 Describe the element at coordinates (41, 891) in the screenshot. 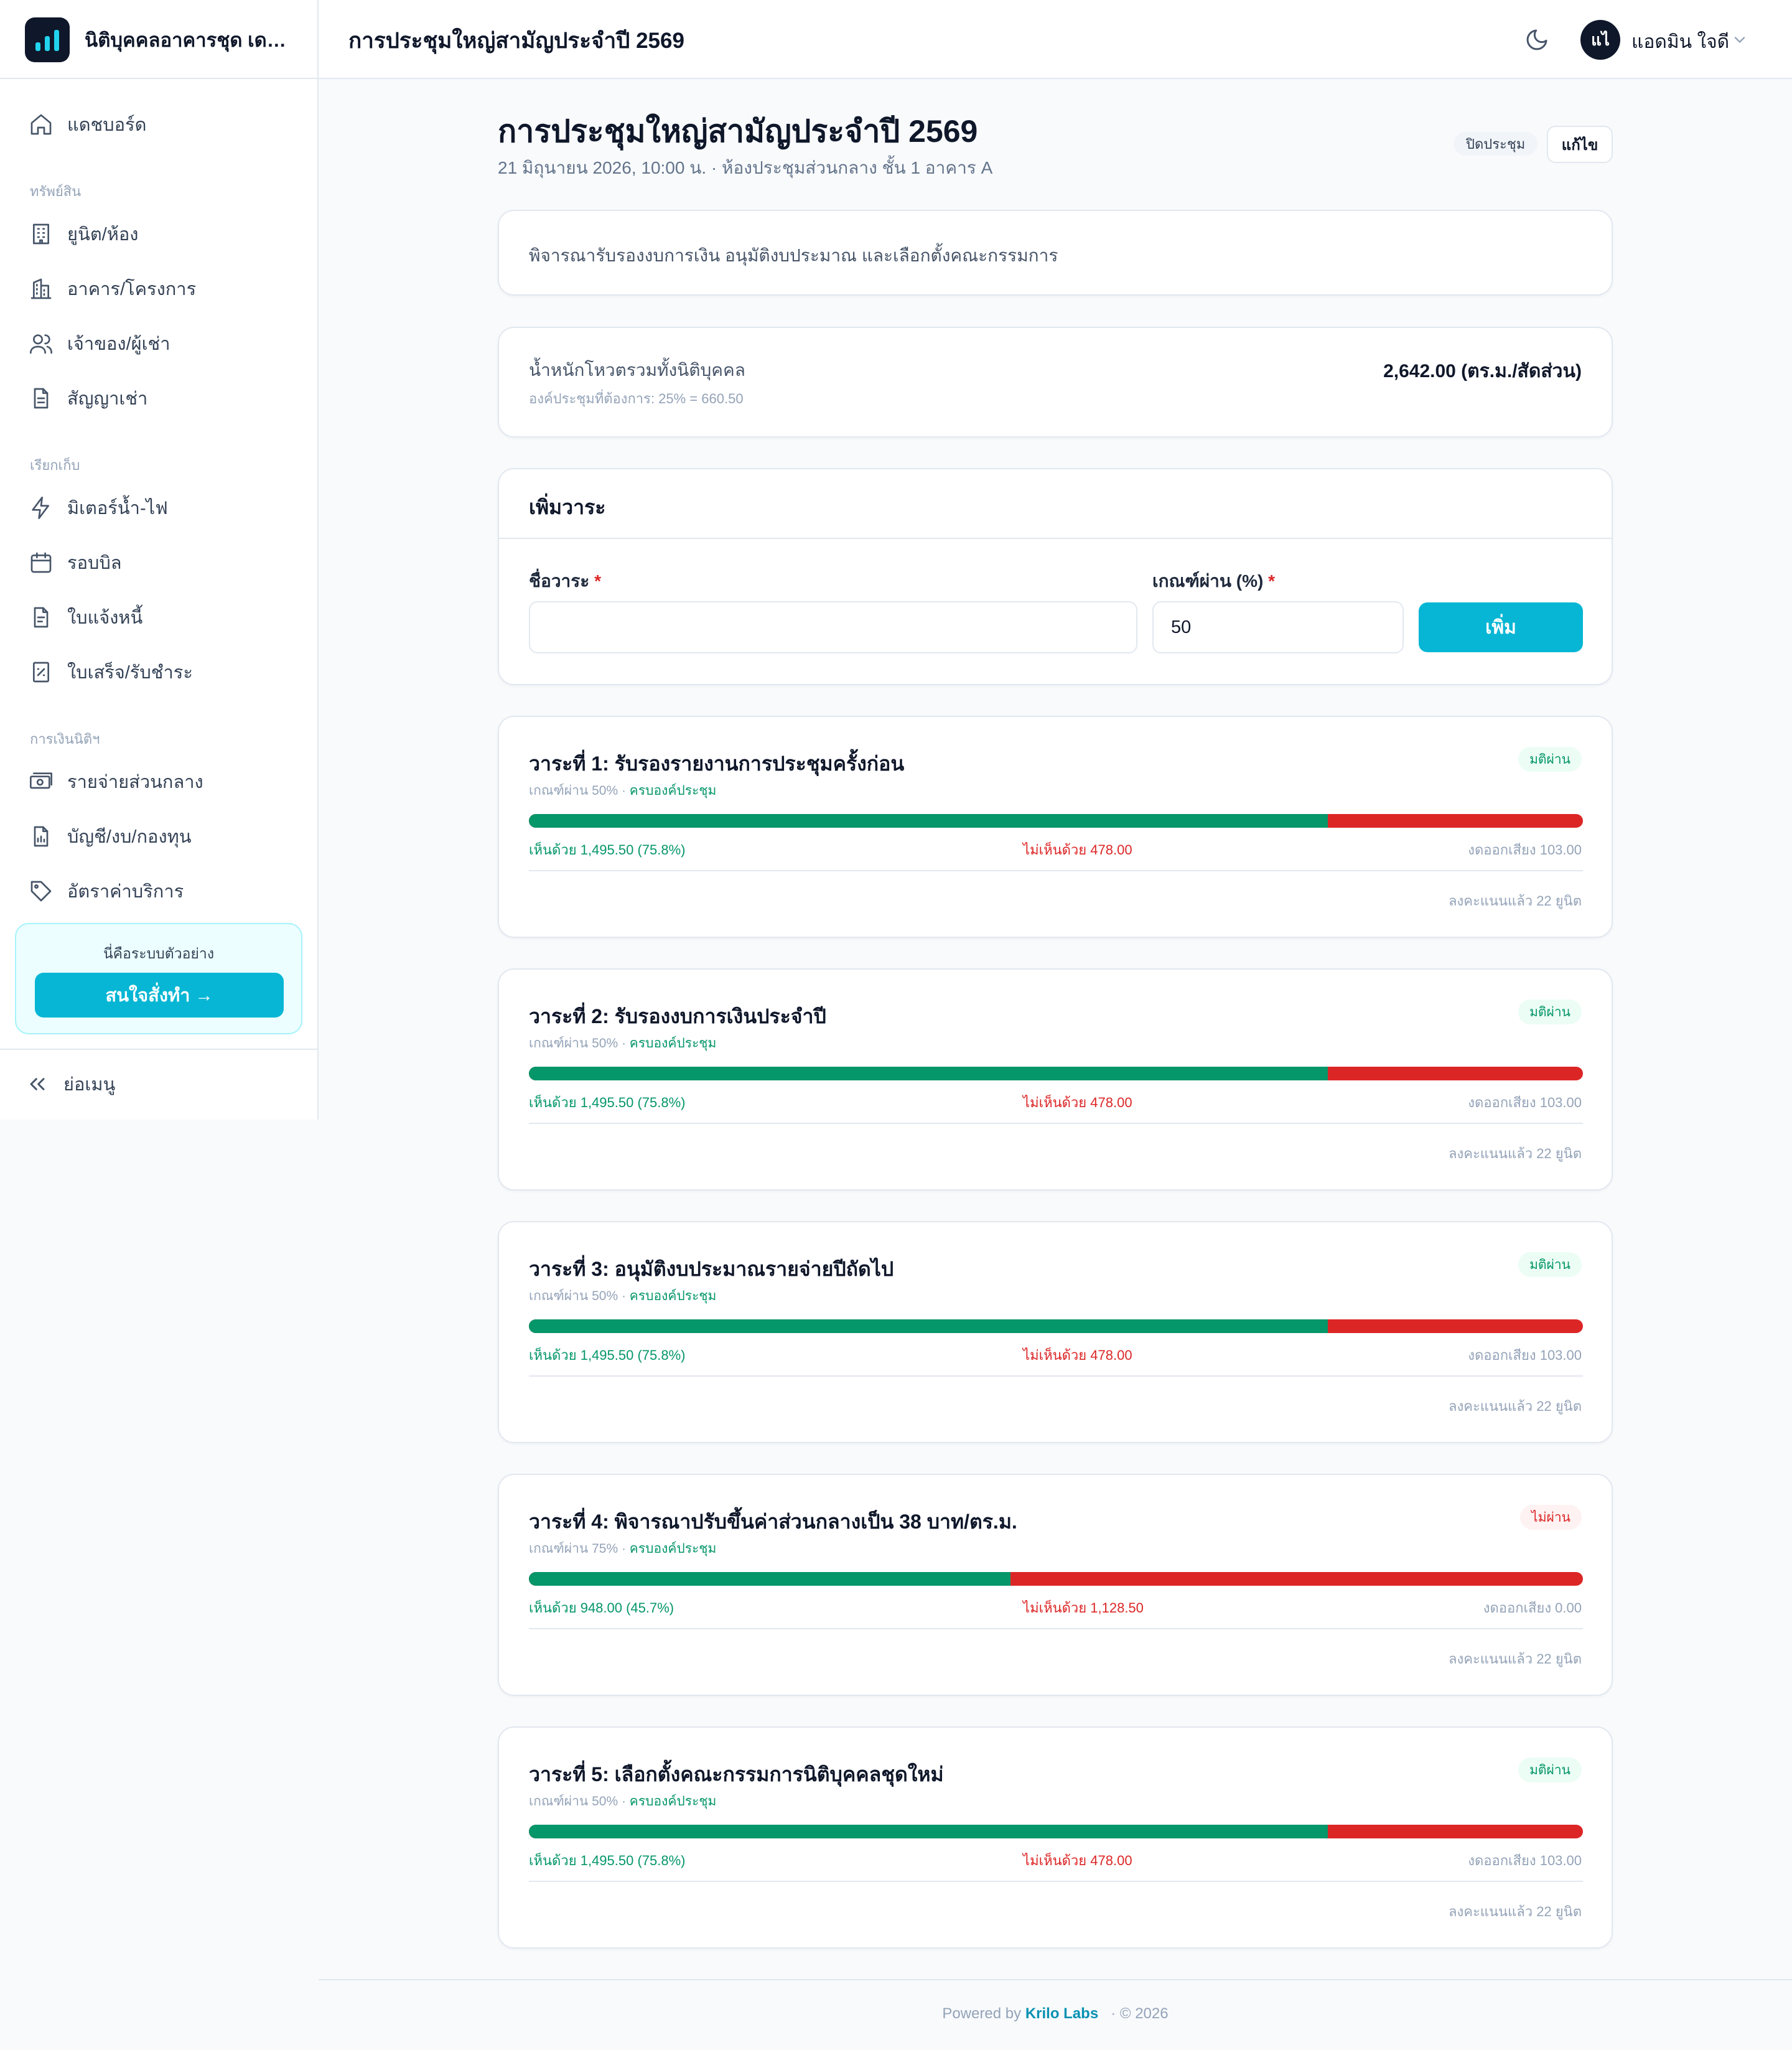

I see `tag-icon` at that location.